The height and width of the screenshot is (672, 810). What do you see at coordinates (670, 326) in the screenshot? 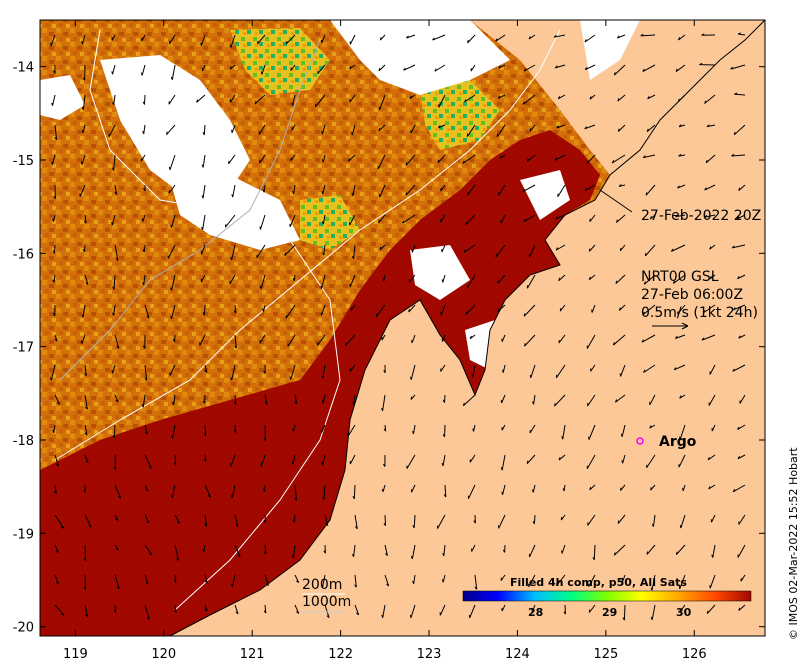
I see `scale-arrow-icon` at bounding box center [670, 326].